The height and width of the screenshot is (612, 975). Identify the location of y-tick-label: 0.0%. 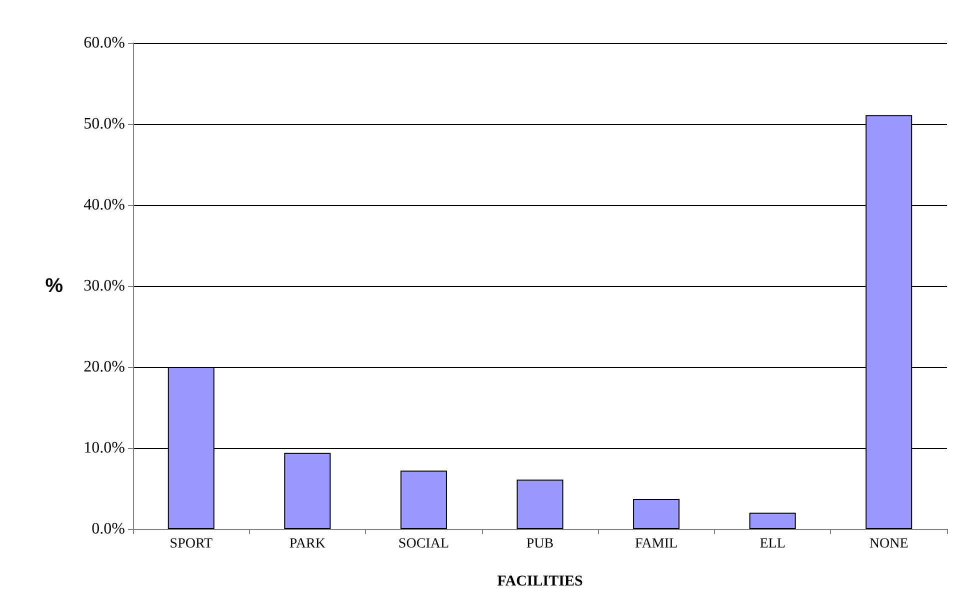
(108, 529).